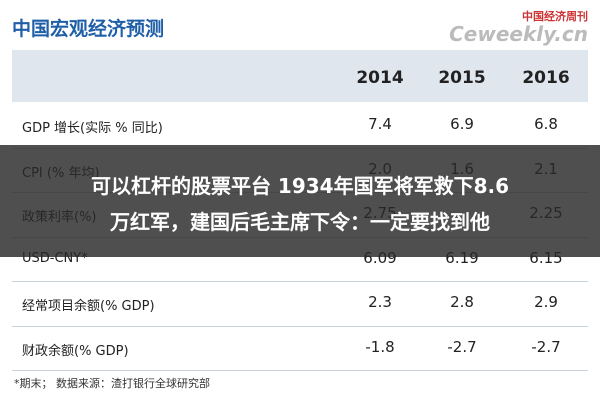 This screenshot has width=600, height=400. What do you see at coordinates (300, 222) in the screenshot?
I see `overlay-caption: 万红军，建国后毛主席下令：一定要找到他` at bounding box center [300, 222].